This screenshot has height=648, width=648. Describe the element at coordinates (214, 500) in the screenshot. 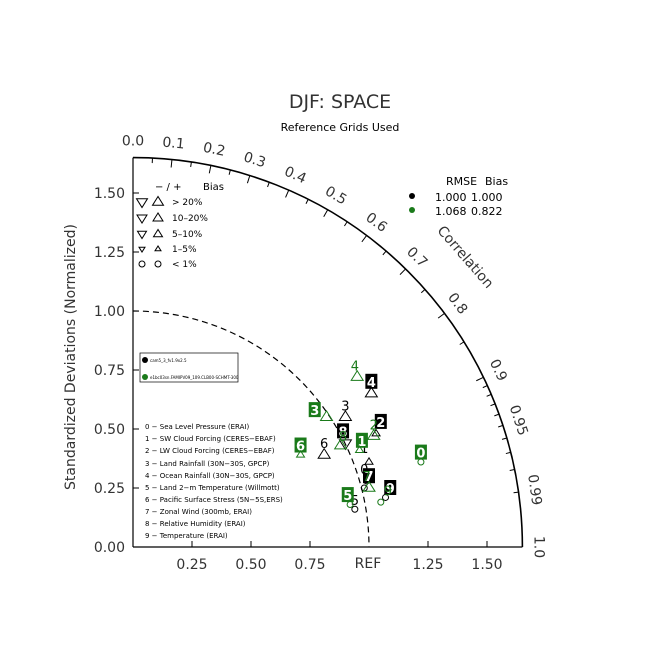

I see `variable-item-6: 6 − Pacific Surface Stress (5N−5S,ERS)` at that location.